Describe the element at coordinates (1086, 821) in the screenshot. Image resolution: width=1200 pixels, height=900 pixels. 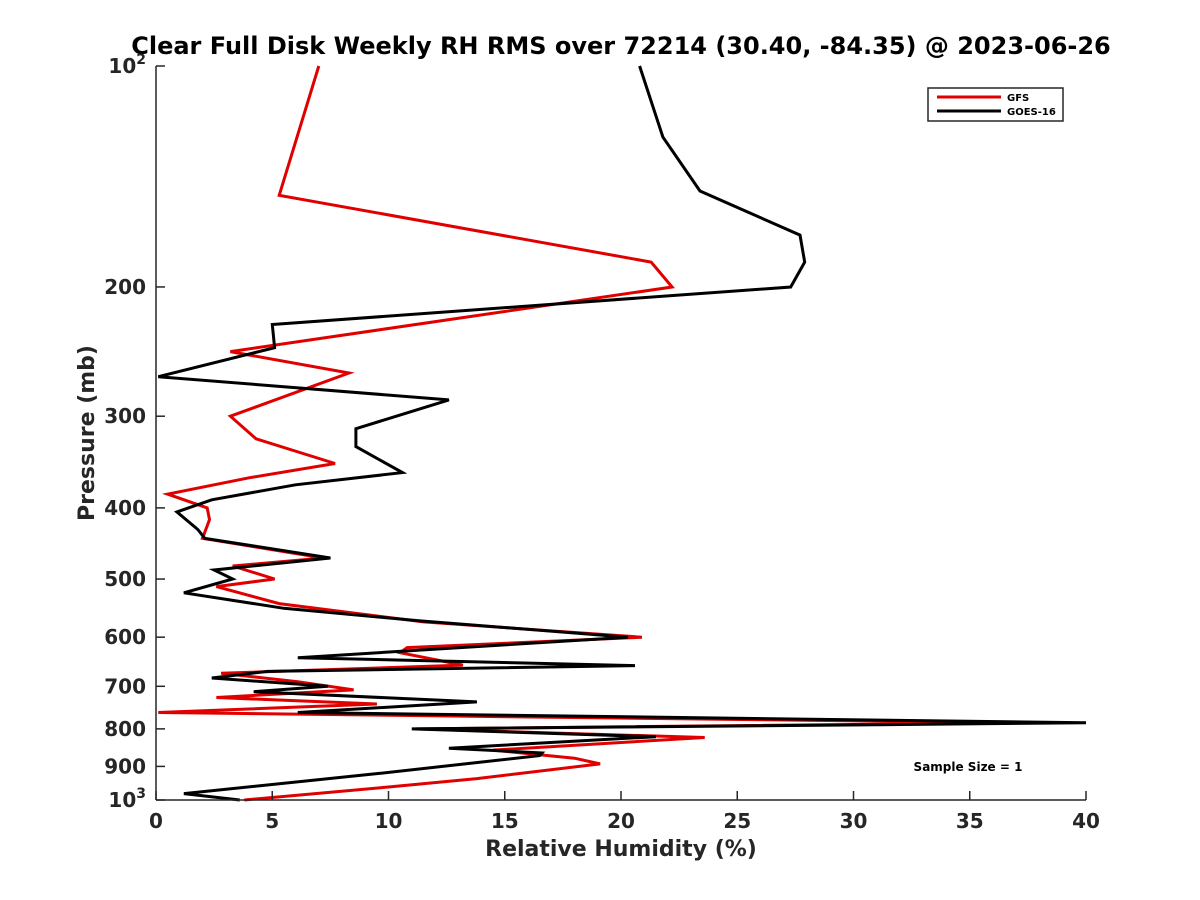
I see `x-tick-label: 40` at that location.